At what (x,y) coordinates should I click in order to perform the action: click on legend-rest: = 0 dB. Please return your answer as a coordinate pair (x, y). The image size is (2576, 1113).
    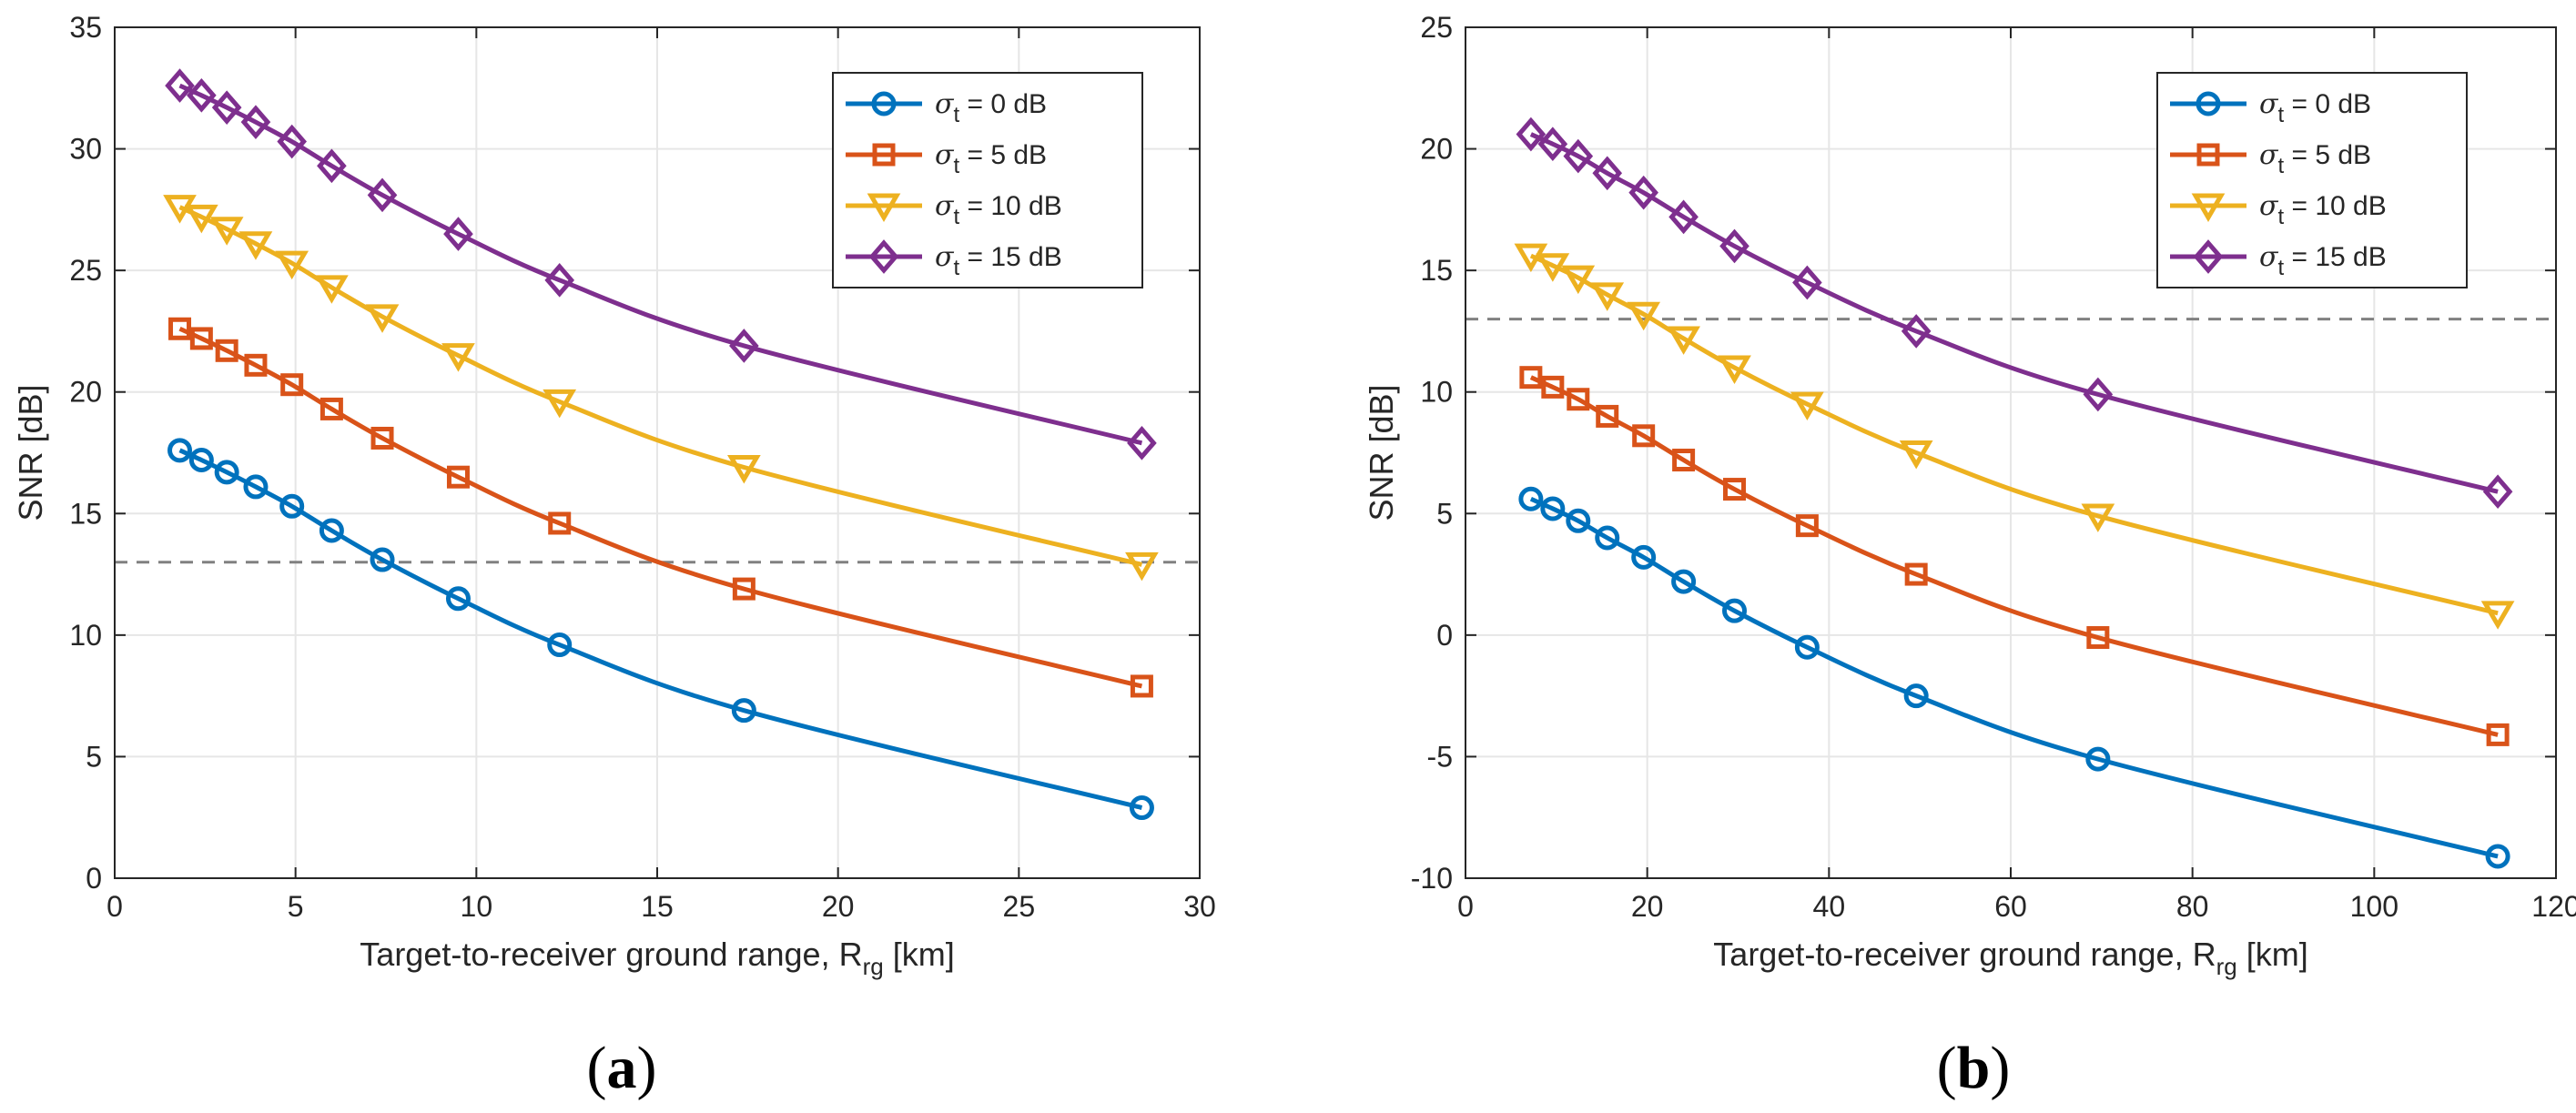
    Looking at the image, I should click on (1003, 104).